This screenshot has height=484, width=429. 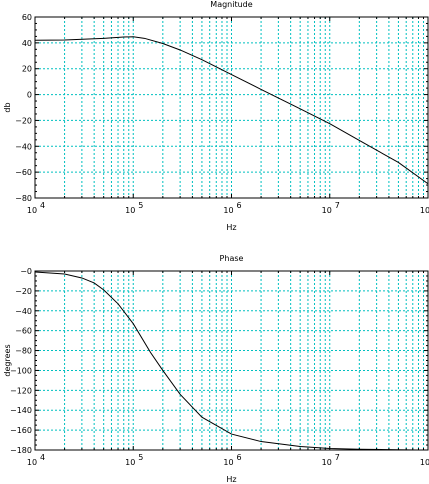 What do you see at coordinates (21, 390) in the screenshot?
I see `y-tick-label: −120` at bounding box center [21, 390].